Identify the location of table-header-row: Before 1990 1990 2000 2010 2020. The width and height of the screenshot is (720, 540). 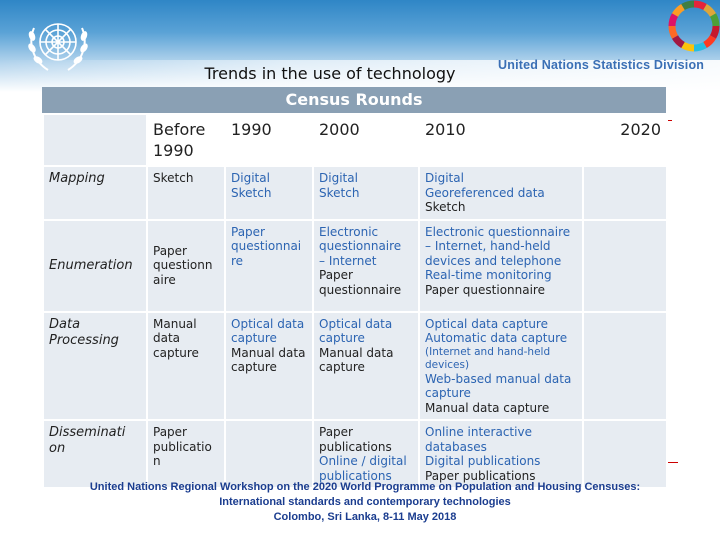
(355, 140).